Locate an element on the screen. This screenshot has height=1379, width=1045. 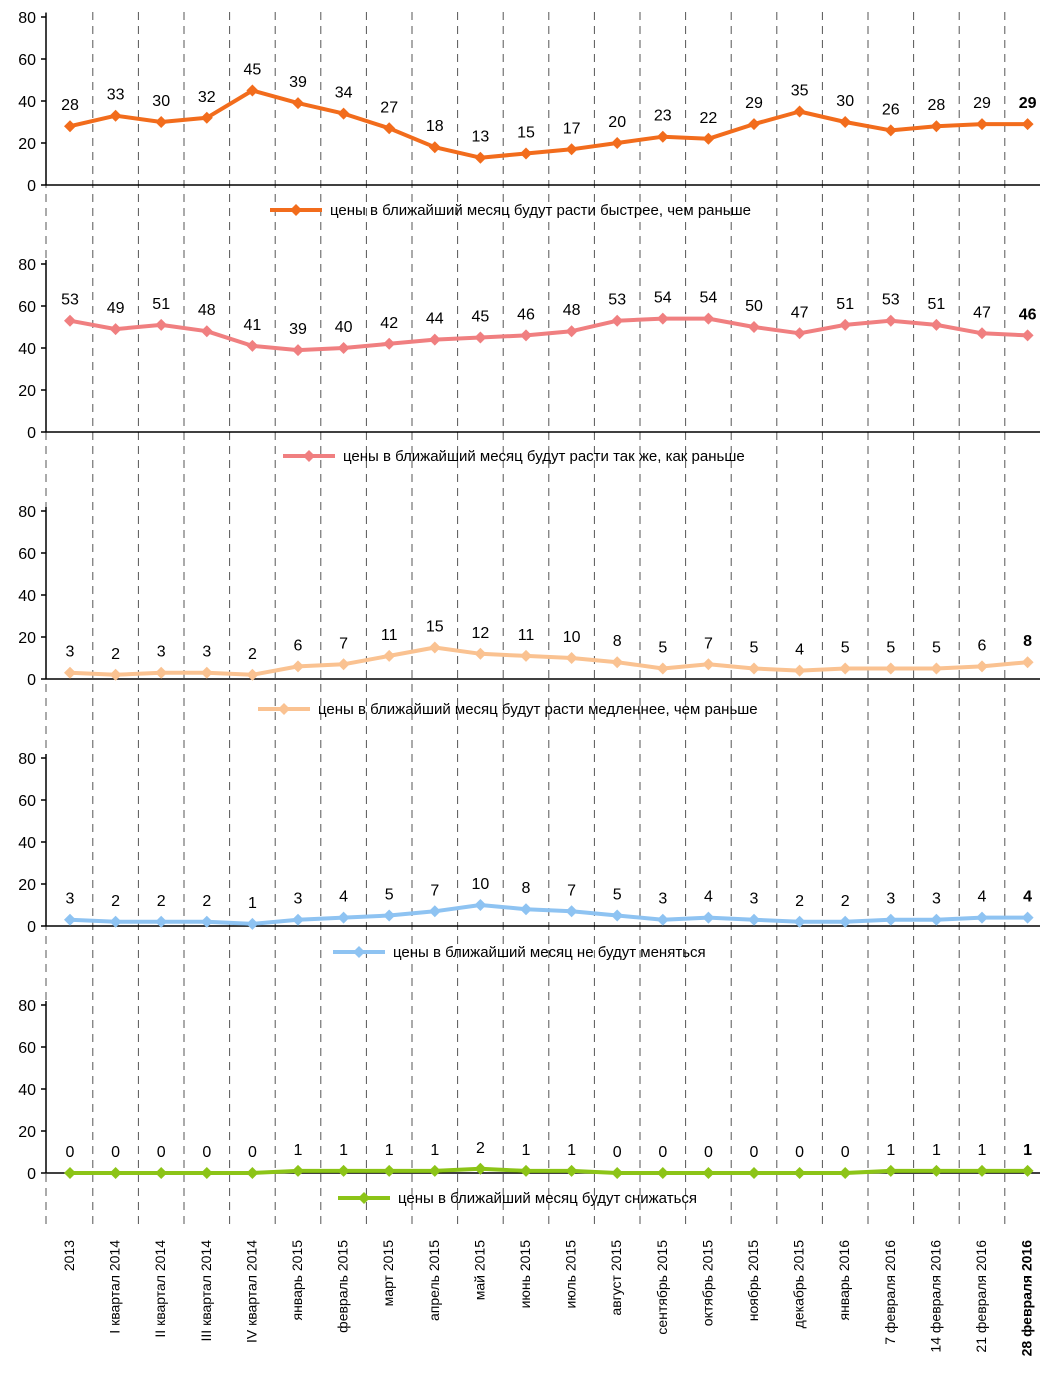
y-tick-label: 20 is located at coordinates (27, 391).